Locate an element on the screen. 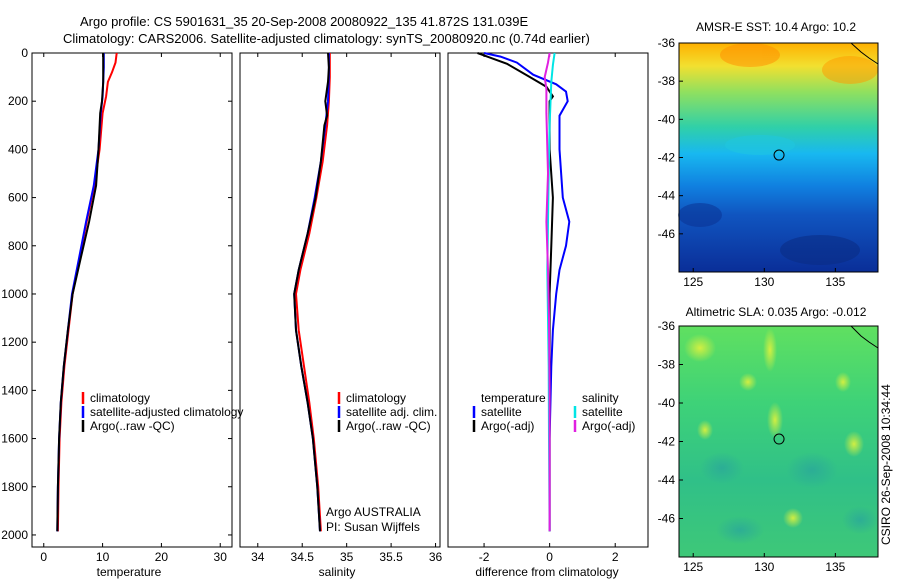 The image size is (900, 580). temperature-y-tick-label: 1200 is located at coordinates (14, 342).